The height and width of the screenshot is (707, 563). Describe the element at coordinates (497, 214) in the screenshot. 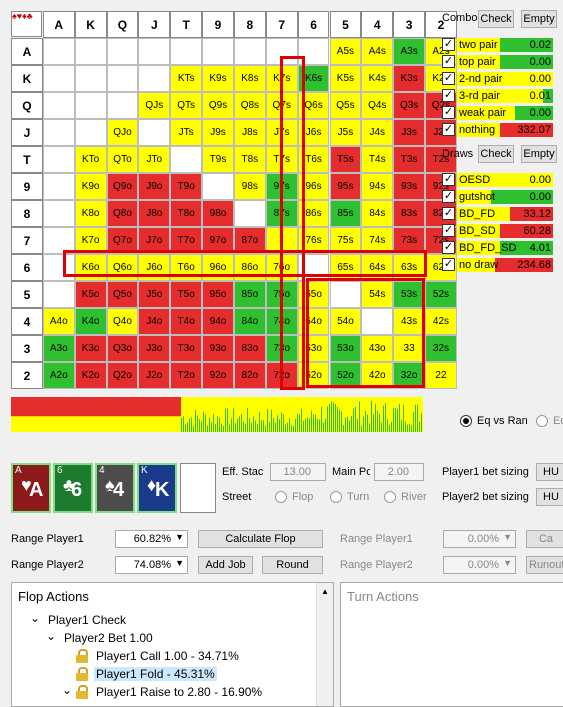

I see `draws-row: ✓ BD_FD 33.12` at that location.